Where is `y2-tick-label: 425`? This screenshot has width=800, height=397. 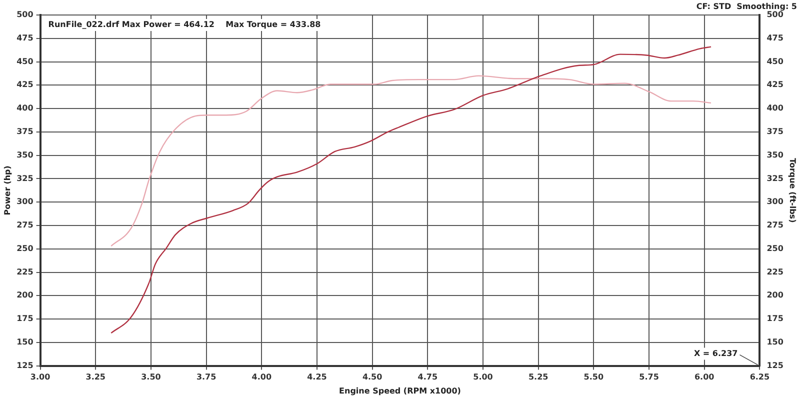 y2-tick-label: 425 is located at coordinates (775, 85).